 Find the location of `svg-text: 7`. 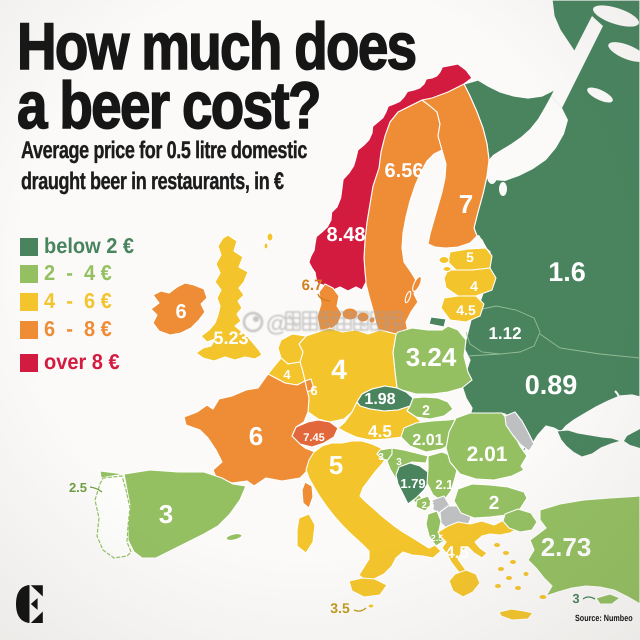

svg-text: 7 is located at coordinates (466, 204).